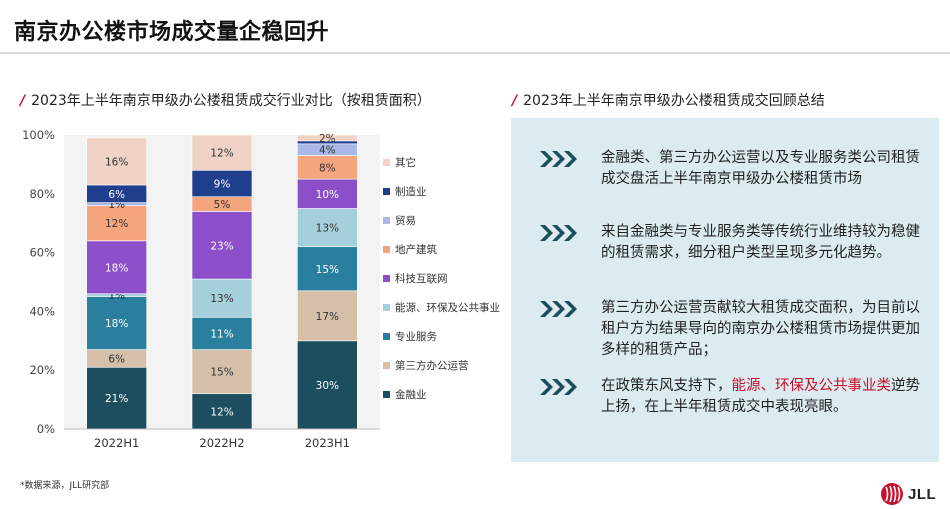  I want to click on summary-heading: / 2023年上半年南京甲级办公楼租赁成交回顾总结, so click(668, 100).